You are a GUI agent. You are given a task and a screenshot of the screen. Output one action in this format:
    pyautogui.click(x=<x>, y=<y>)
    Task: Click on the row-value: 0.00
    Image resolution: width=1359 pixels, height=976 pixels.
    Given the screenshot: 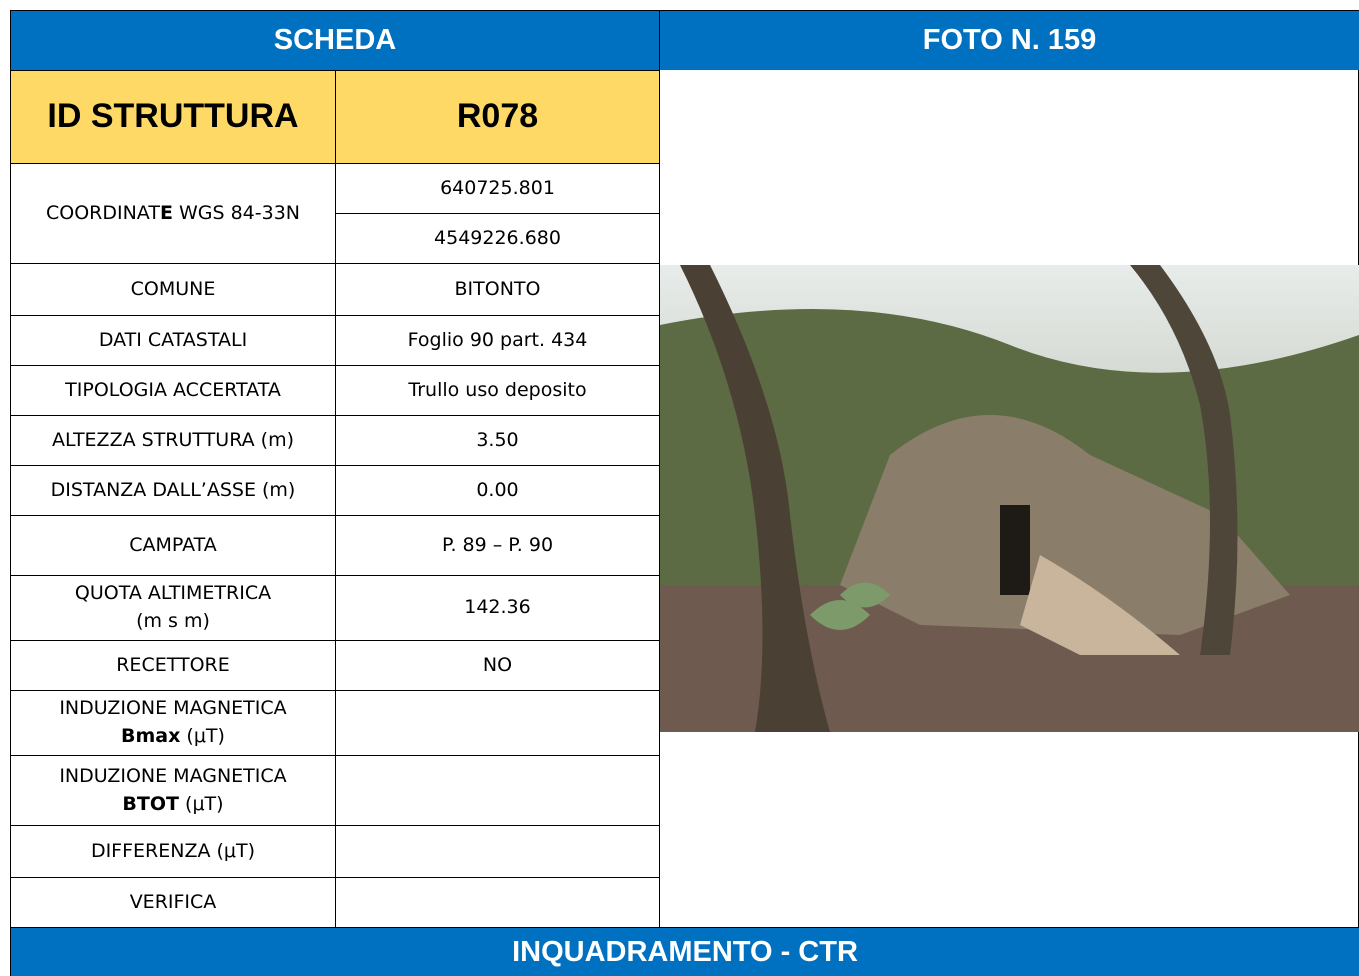 What is the action you would take?
    pyautogui.click(x=497, y=490)
    